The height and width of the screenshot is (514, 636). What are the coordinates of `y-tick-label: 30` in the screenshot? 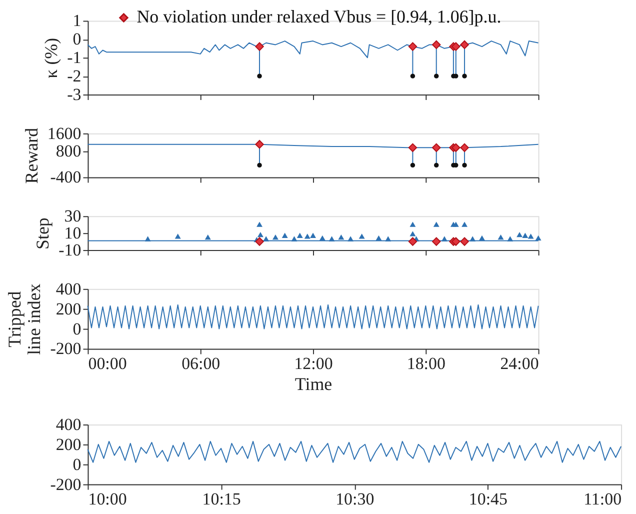 It's located at (73, 216).